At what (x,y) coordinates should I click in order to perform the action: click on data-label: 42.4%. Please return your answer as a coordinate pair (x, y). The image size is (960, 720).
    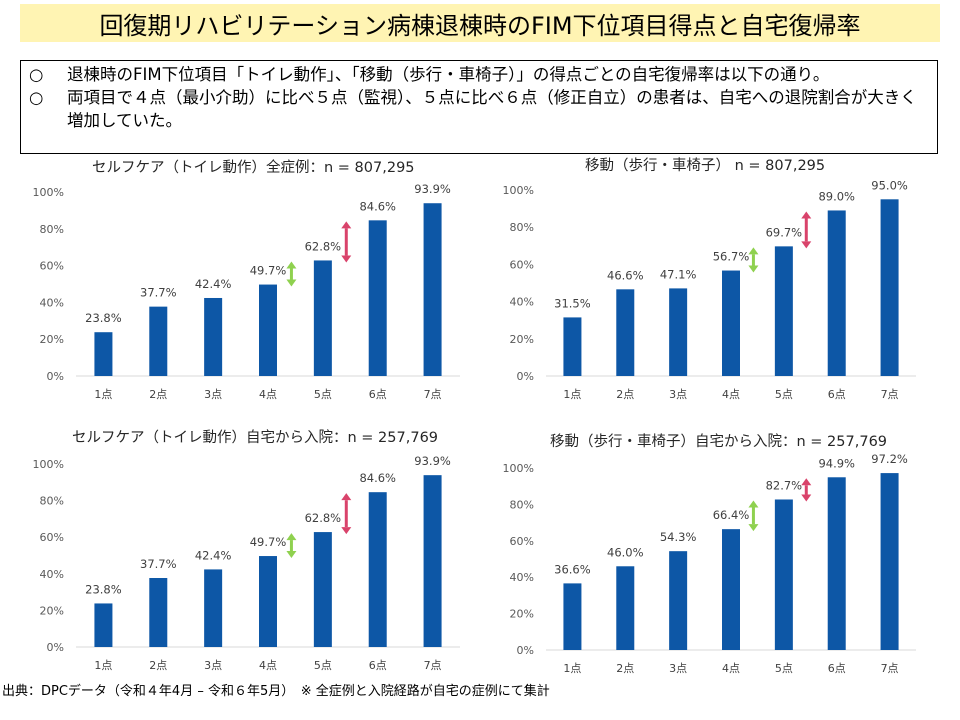
    Looking at the image, I should click on (213, 555).